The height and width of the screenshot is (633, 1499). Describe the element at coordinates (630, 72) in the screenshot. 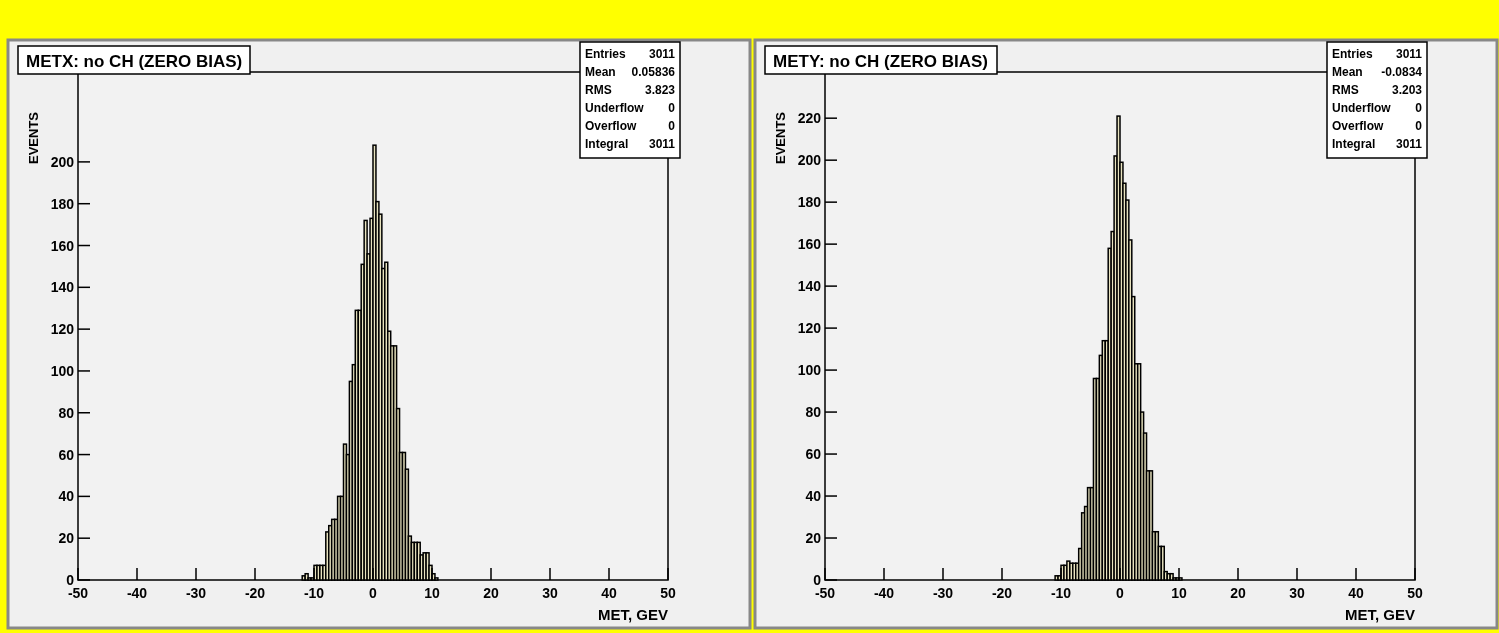

I see `text: Mean 0.05836` at that location.